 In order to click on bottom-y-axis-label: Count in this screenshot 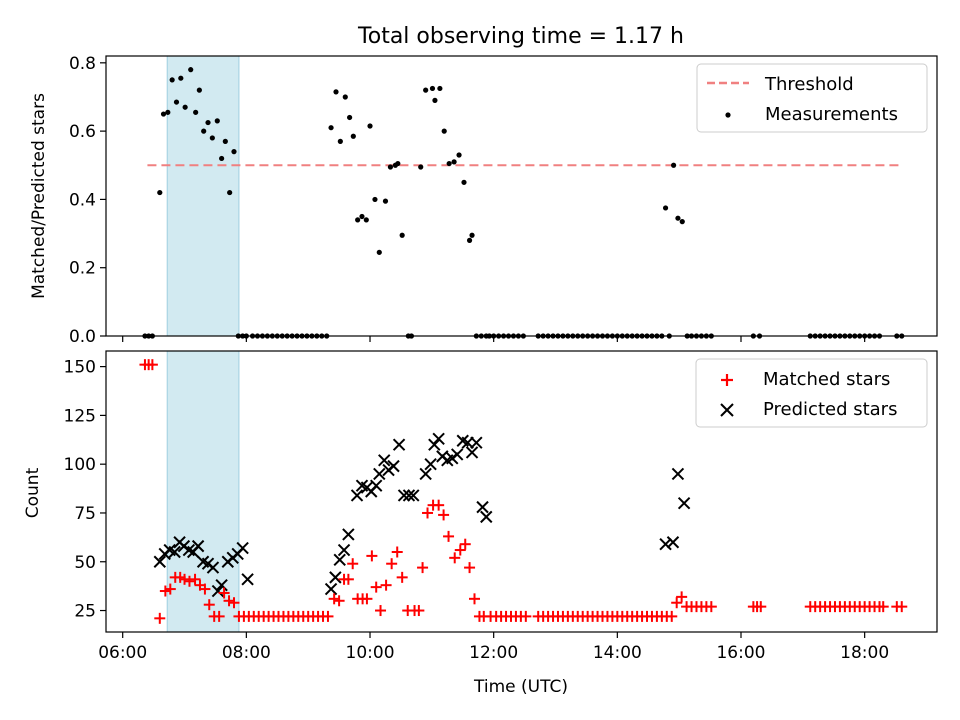, I will do `click(33, 492)`.